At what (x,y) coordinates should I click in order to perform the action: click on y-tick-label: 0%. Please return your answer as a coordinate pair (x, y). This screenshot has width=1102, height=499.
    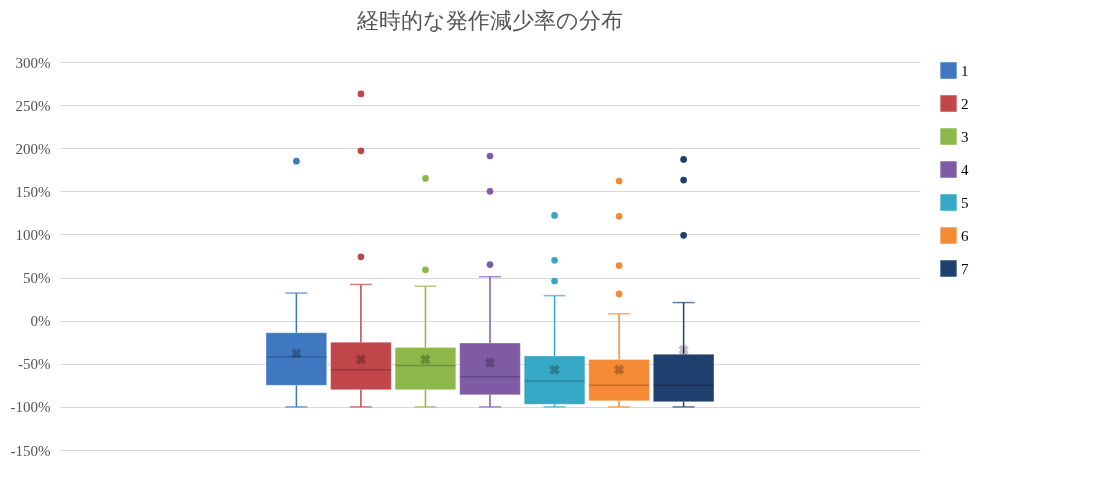
    Looking at the image, I should click on (40, 321).